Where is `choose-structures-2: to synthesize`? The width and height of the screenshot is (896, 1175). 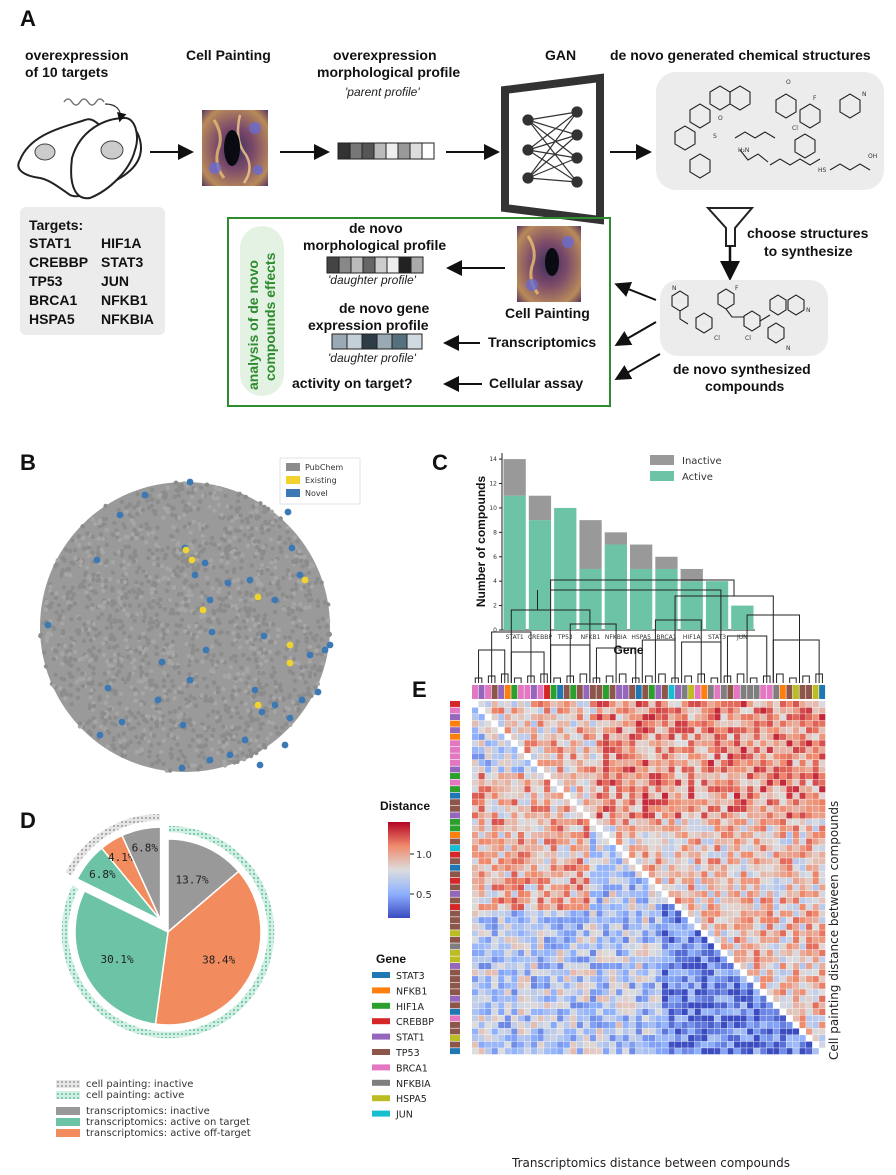
choose-structures-2: to synthesize is located at coordinates (808, 251).